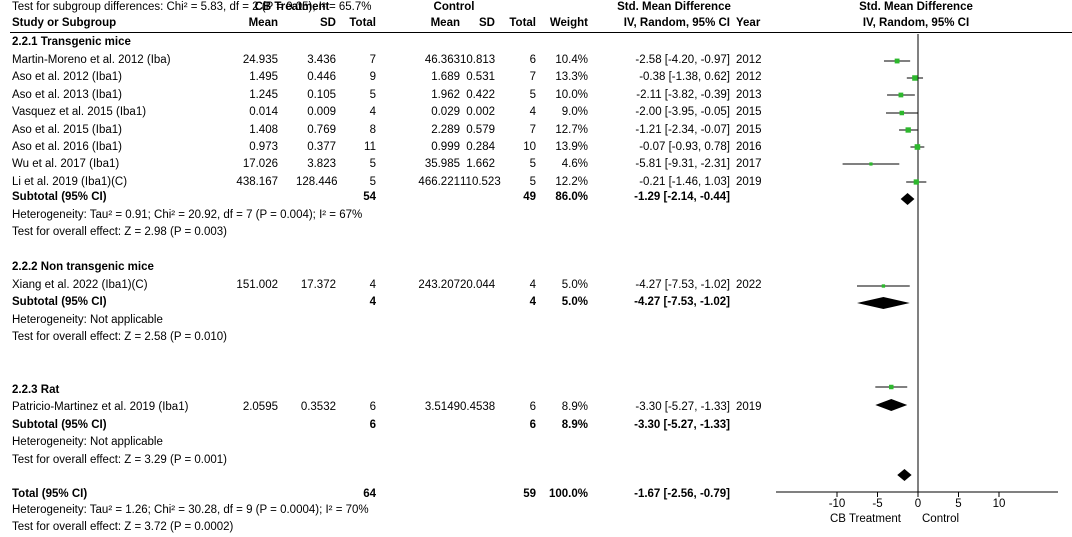 The width and height of the screenshot is (1072, 537). I want to click on study-weight: 12.7%, so click(571, 130).